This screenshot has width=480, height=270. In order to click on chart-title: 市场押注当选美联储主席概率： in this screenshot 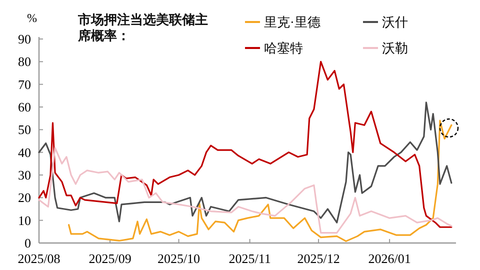, I will do `click(143, 28)`.